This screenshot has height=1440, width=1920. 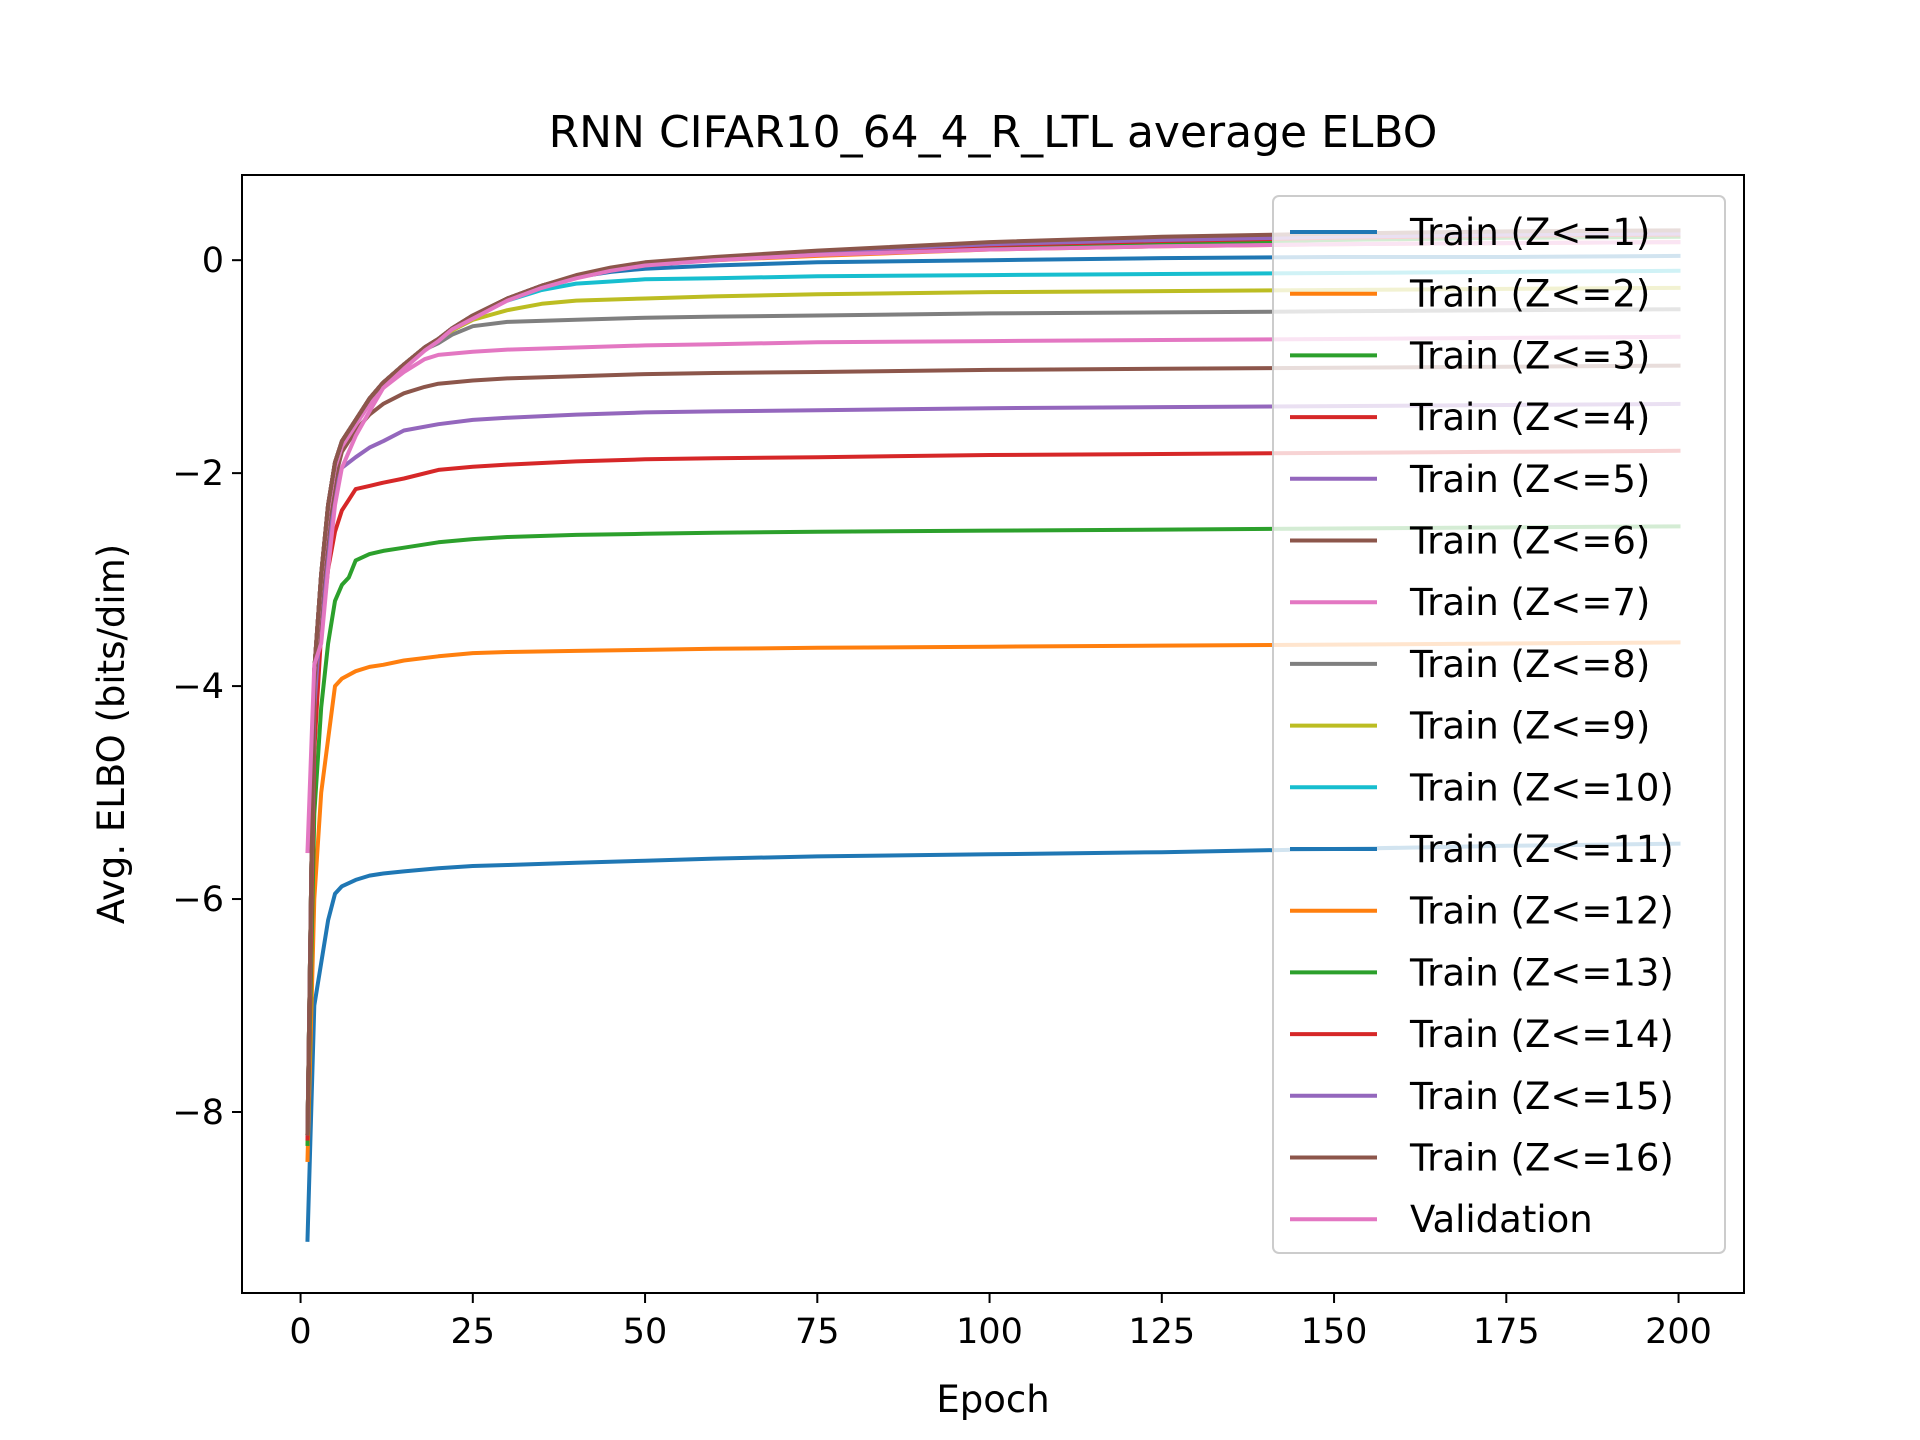 What do you see at coordinates (1678, 1332) in the screenshot?
I see `x-tick-label: 200` at bounding box center [1678, 1332].